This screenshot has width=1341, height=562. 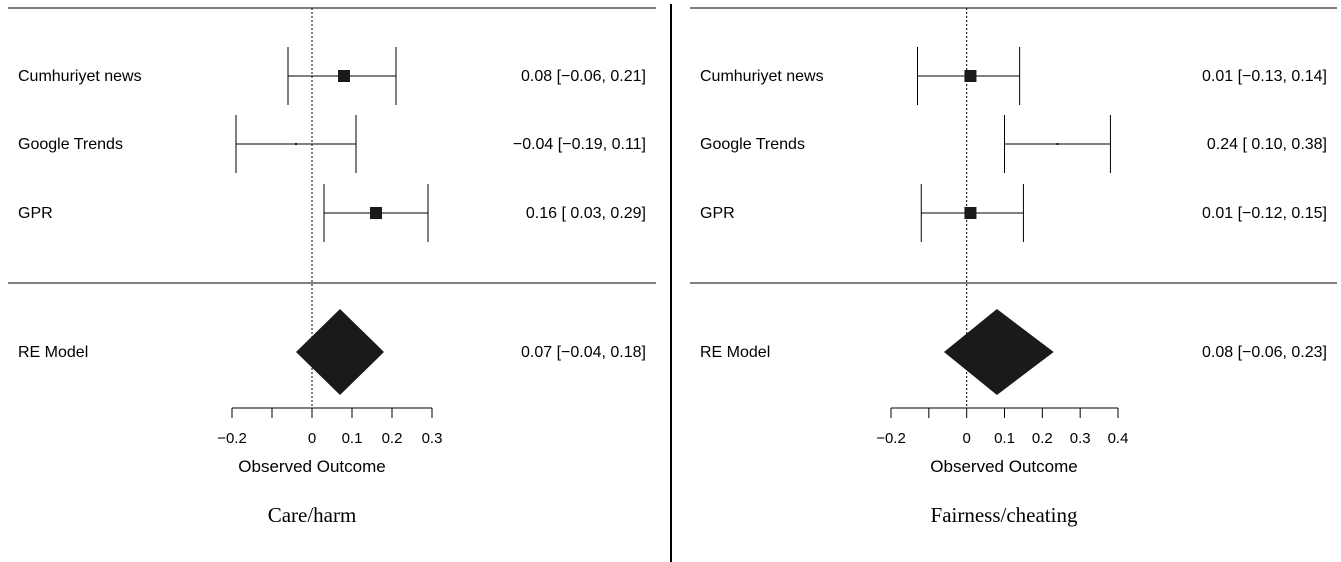 What do you see at coordinates (312, 515) in the screenshot?
I see `panel-label: Care/harm` at bounding box center [312, 515].